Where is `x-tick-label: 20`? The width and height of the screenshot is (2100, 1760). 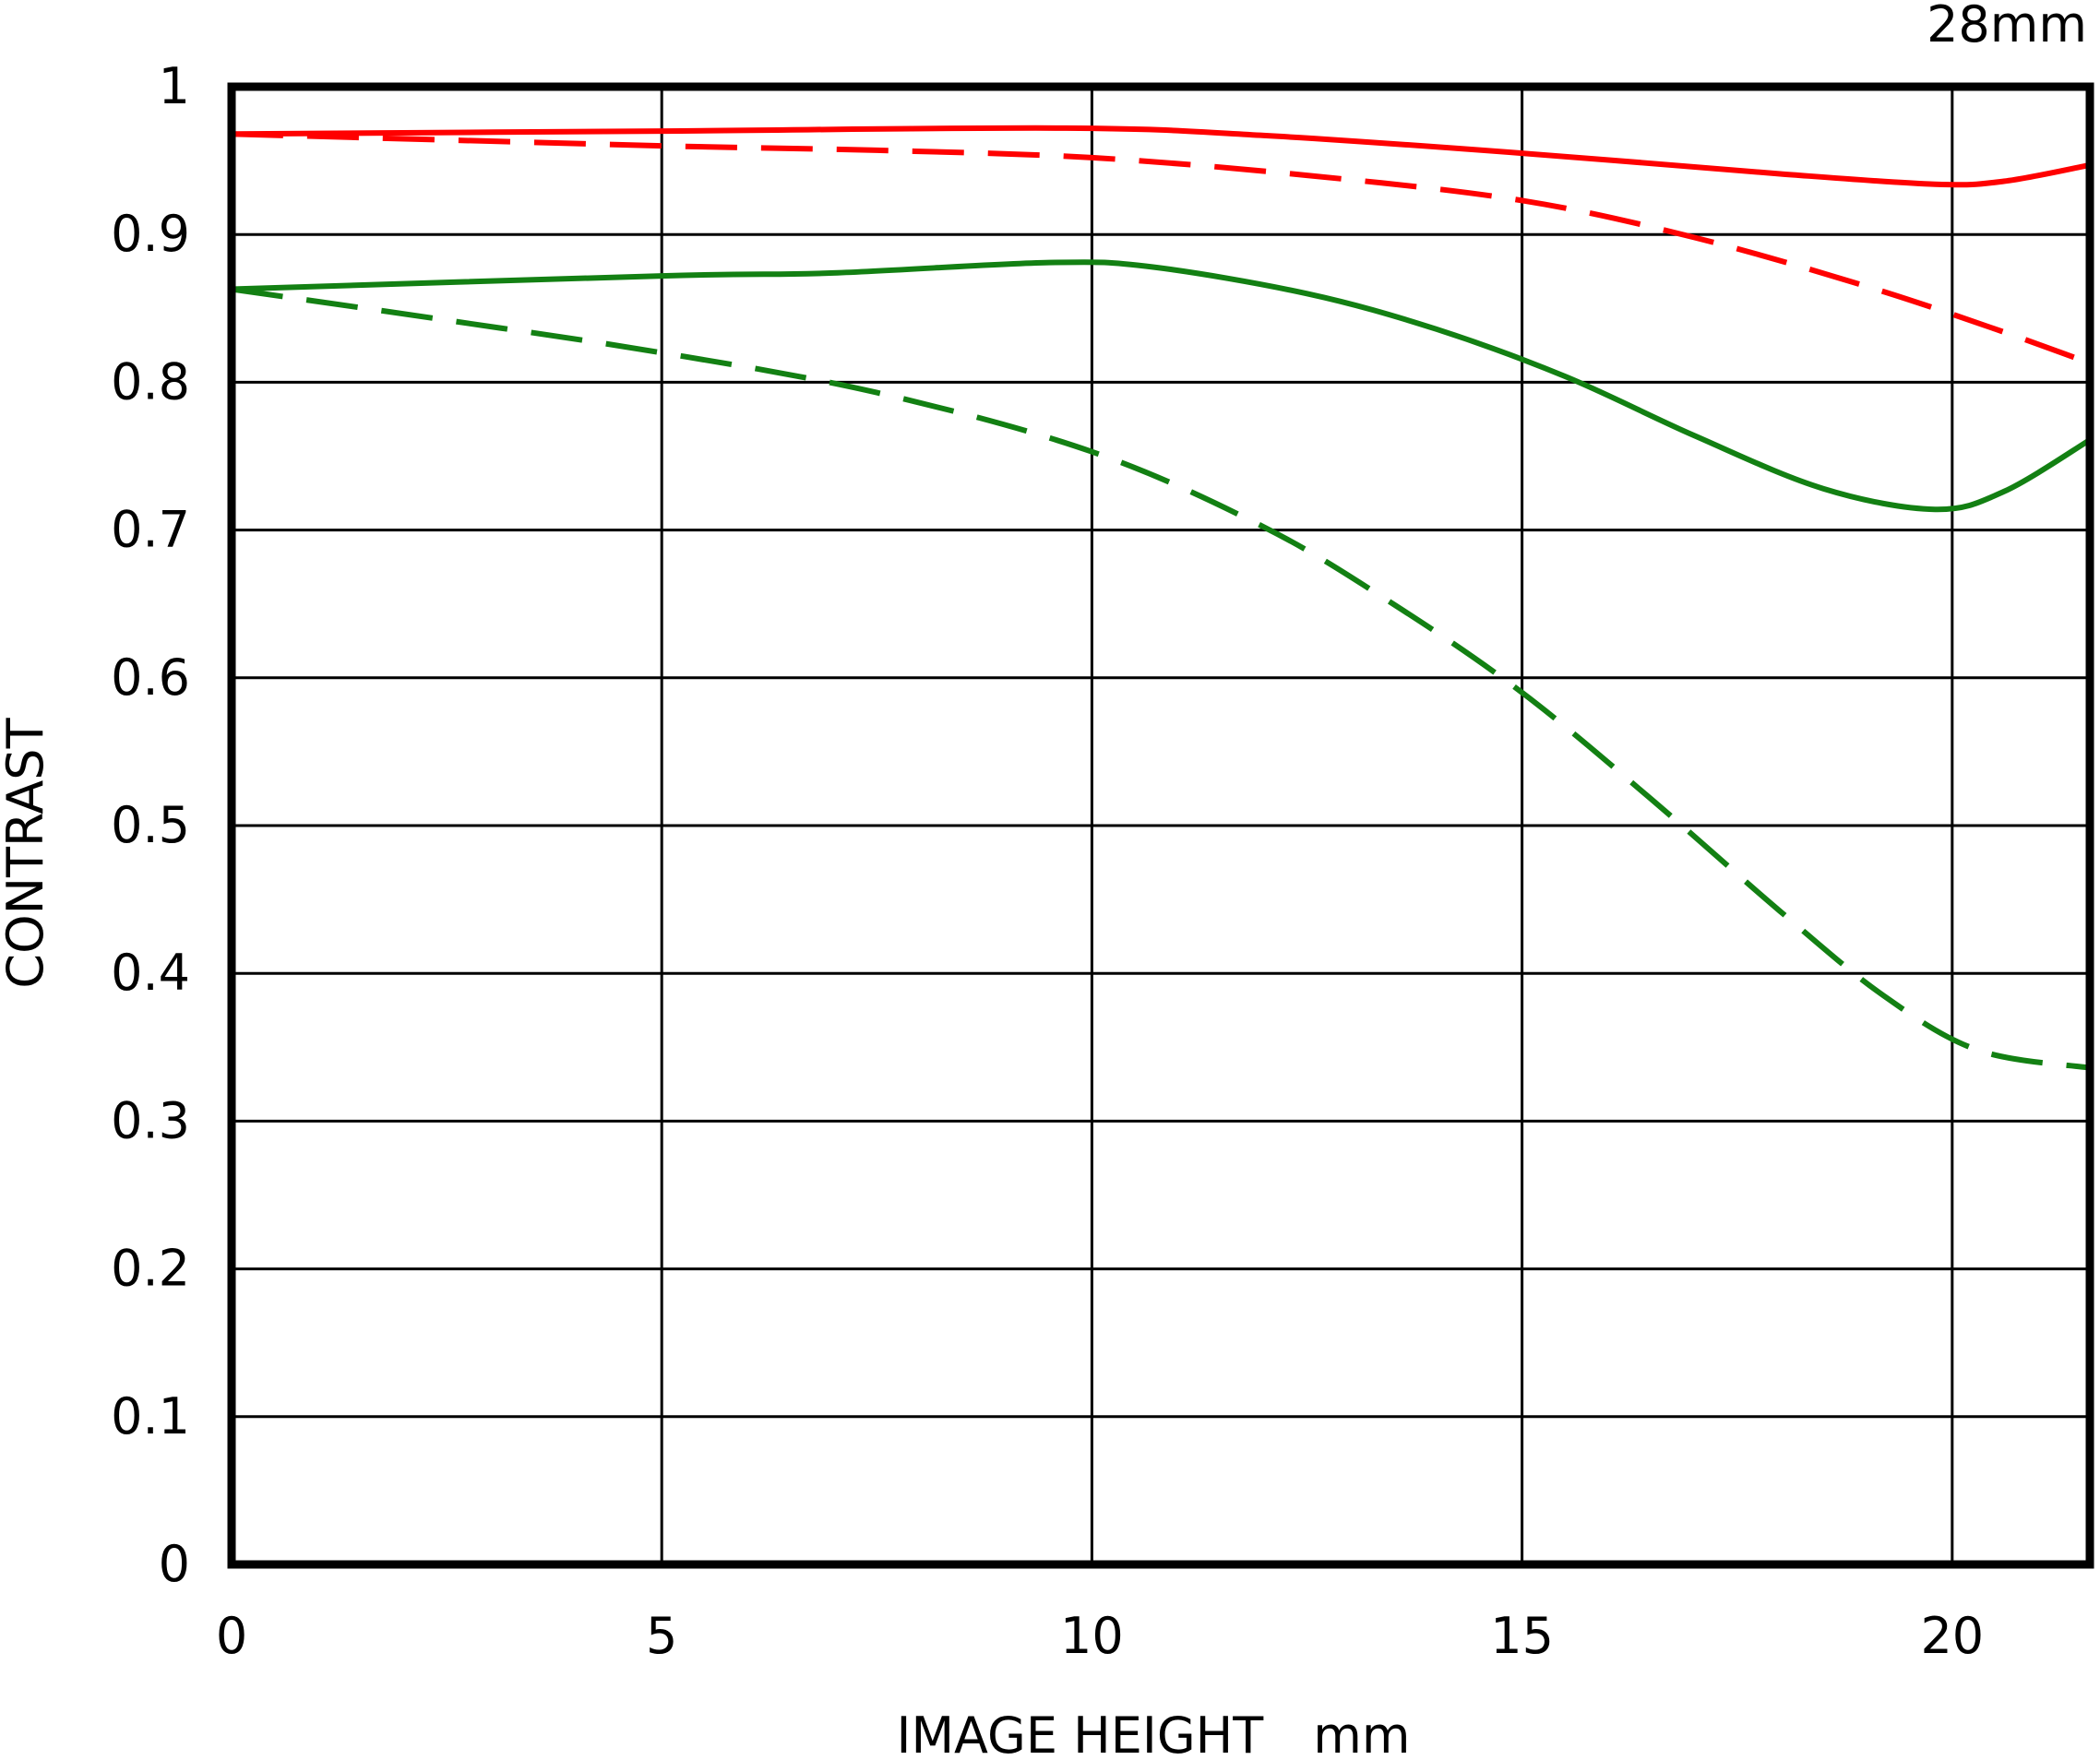 x-tick-label: 20 is located at coordinates (1952, 1636).